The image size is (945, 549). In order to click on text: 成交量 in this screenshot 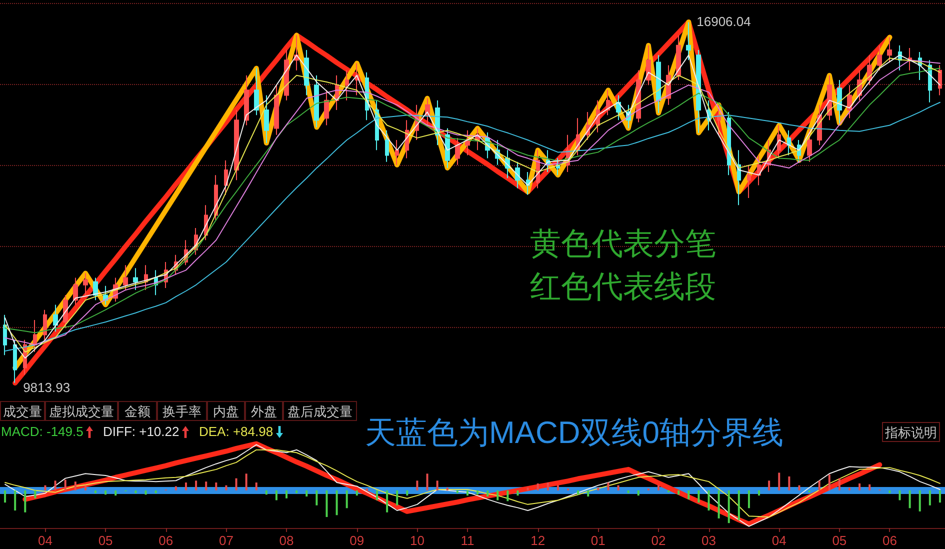, I will do `click(22, 411)`.